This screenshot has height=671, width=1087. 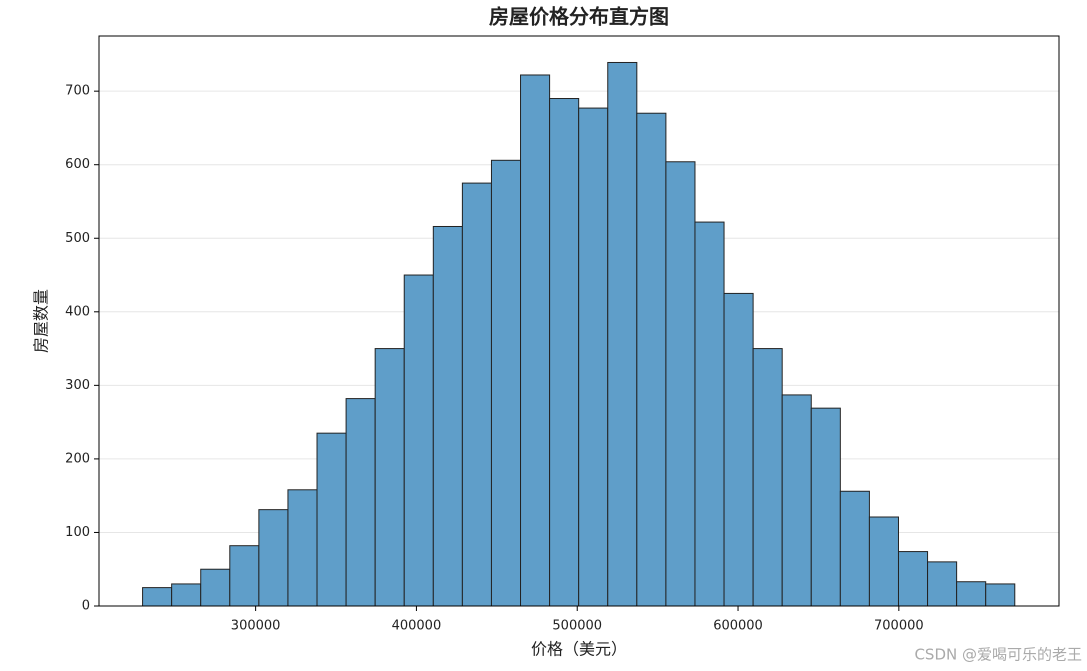 I want to click on y-tick-label: 700, so click(x=77, y=91).